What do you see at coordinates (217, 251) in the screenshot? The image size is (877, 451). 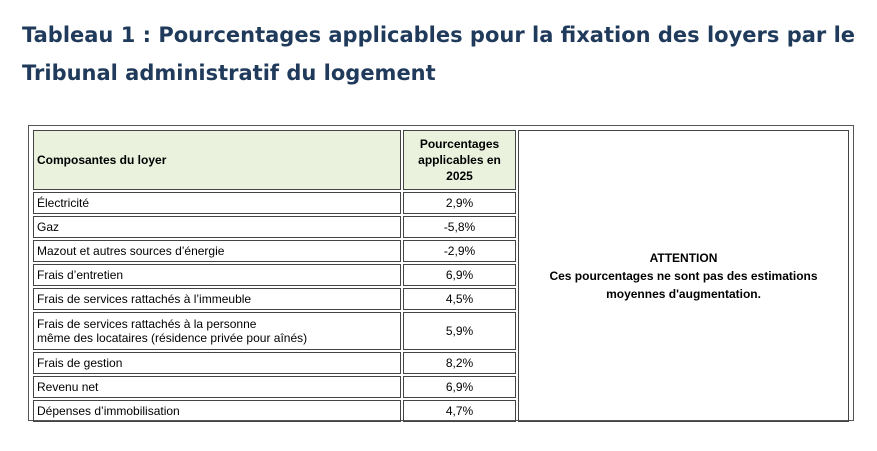 I see `row-component: Mazout et autres sources d’énergie` at bounding box center [217, 251].